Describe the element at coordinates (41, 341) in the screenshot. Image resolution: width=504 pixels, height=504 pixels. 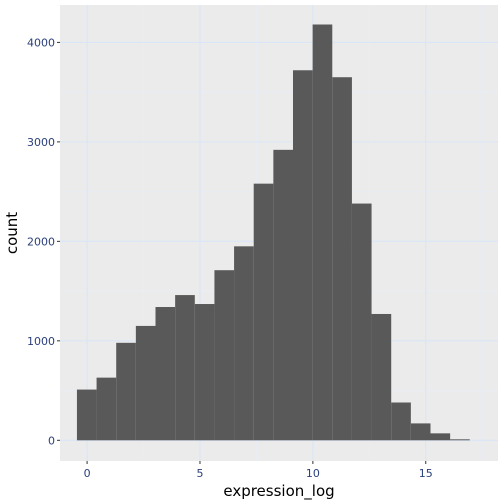
I see `y-tick-label: 1000` at that location.